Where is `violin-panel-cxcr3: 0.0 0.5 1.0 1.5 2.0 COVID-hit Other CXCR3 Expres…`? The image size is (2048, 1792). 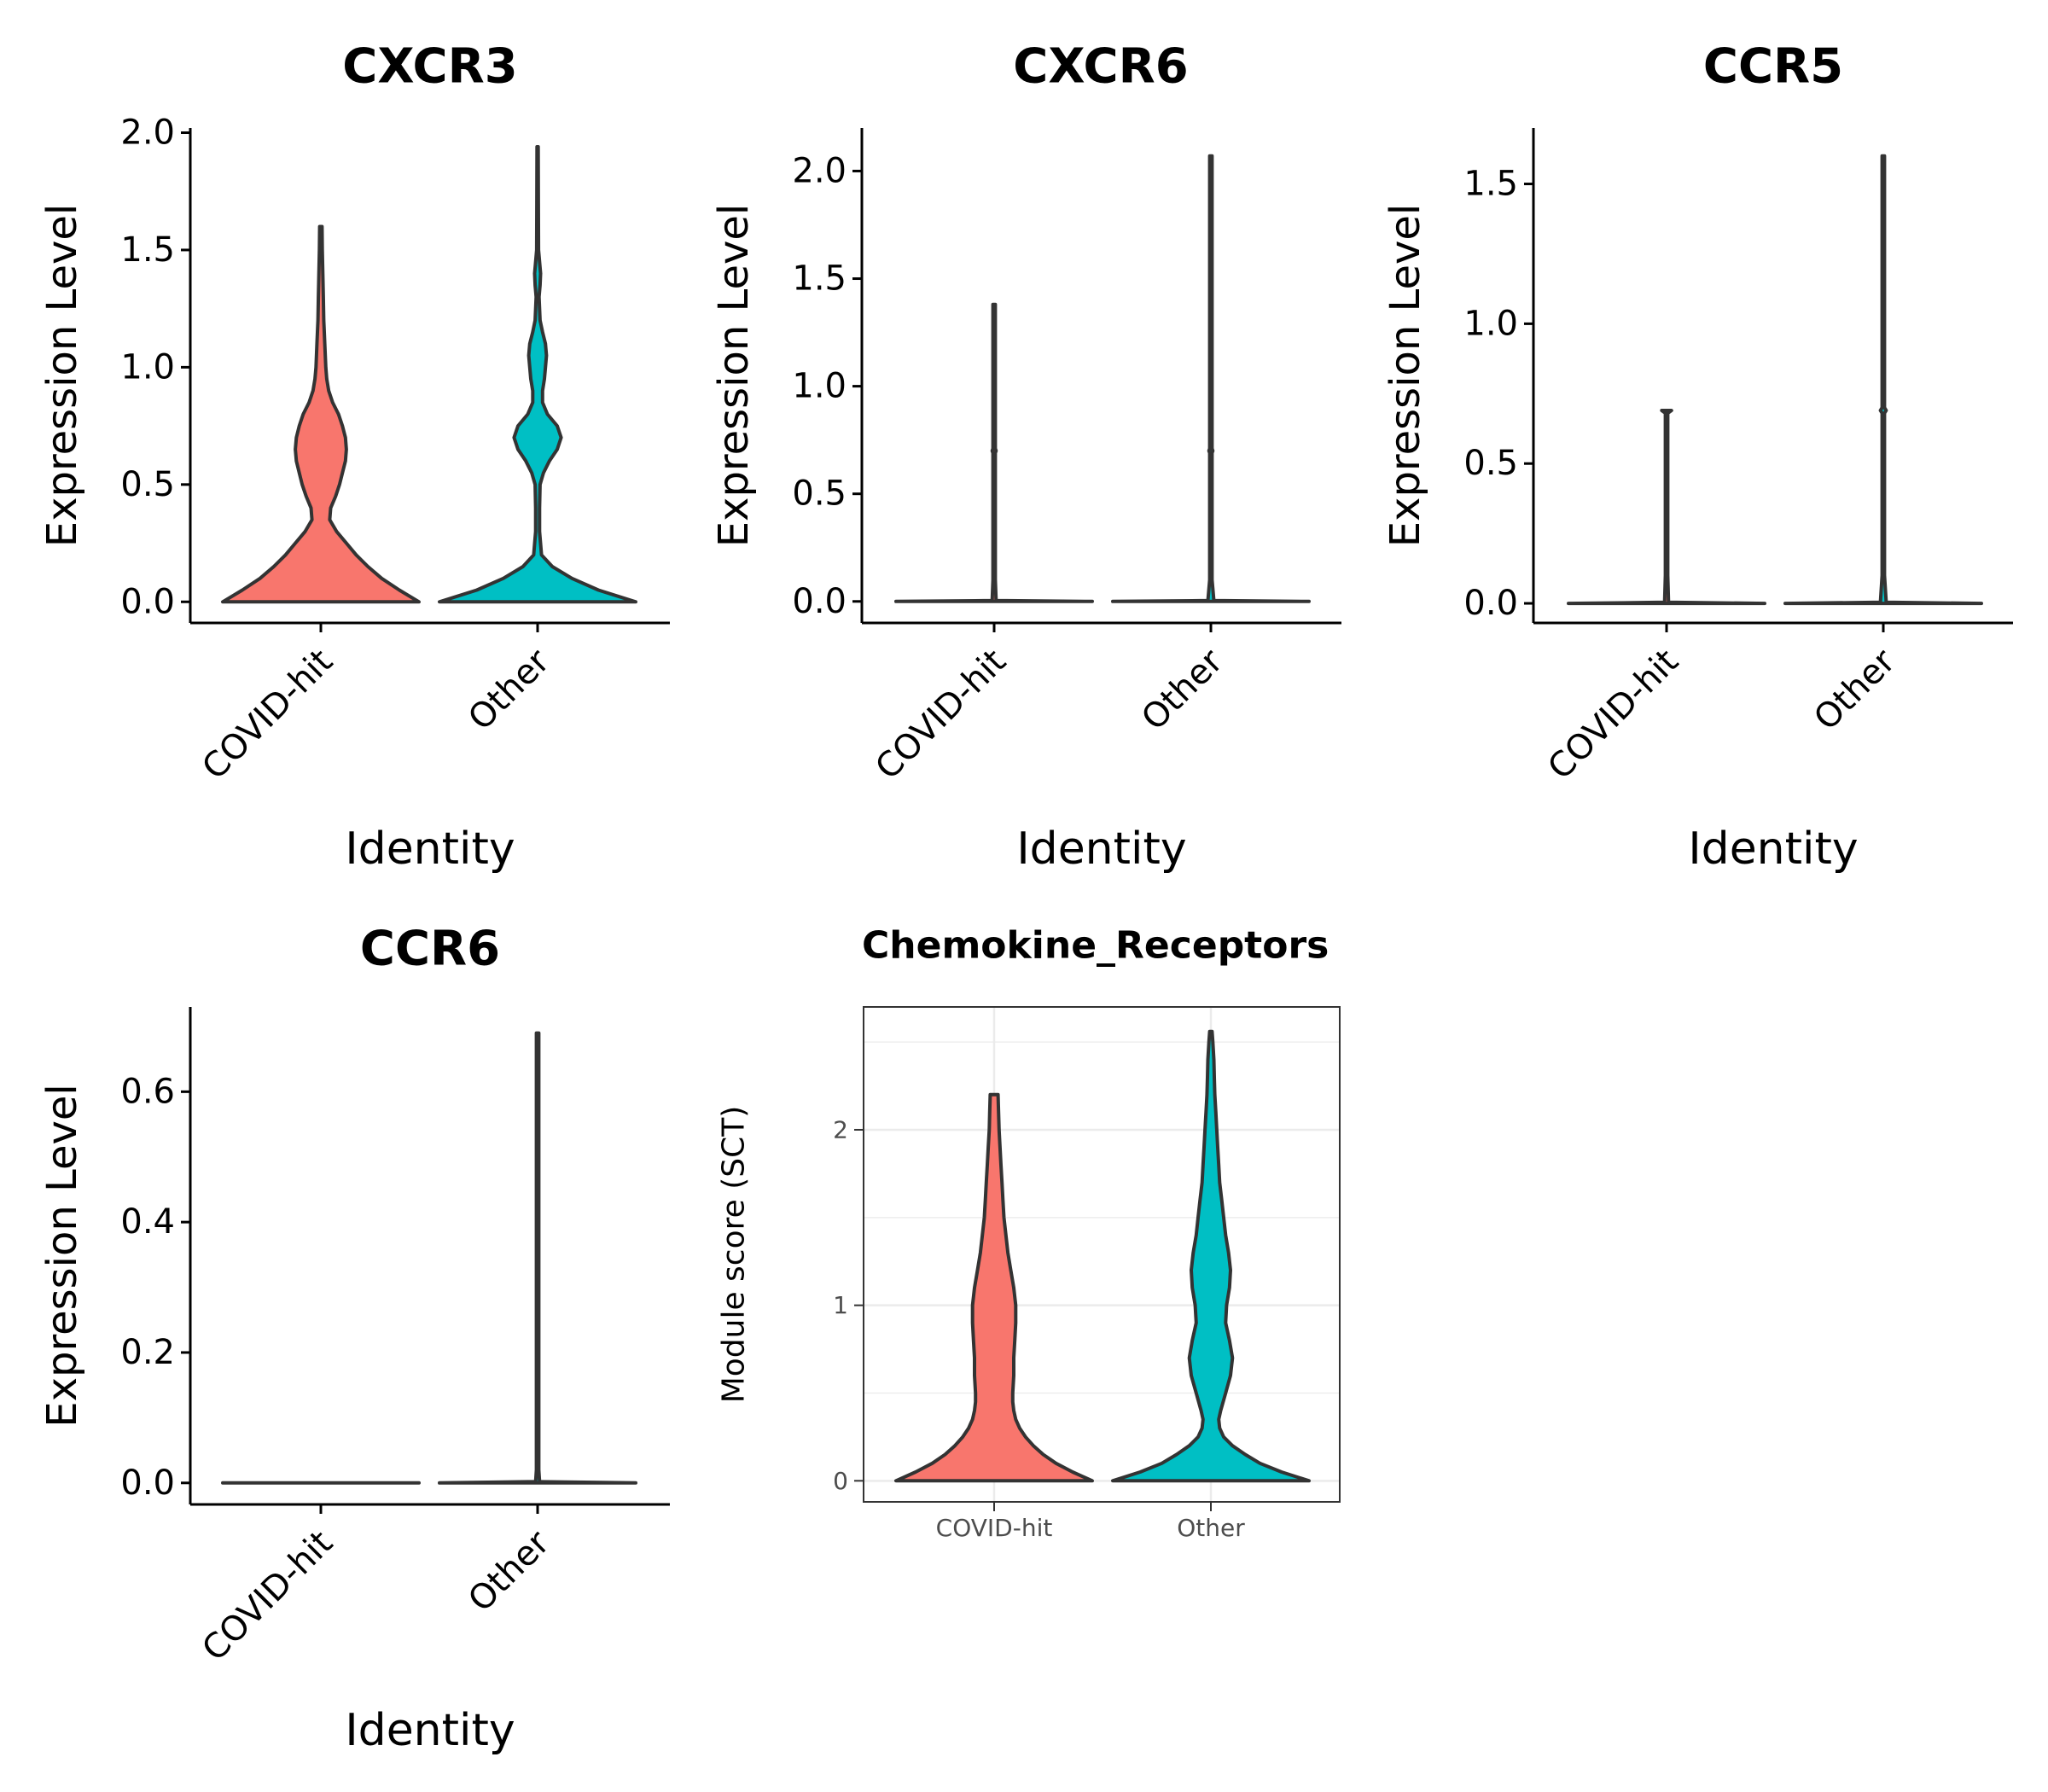
violin-panel-cxcr3: 0.0 0.5 1.0 1.5 2.0 COVID-hit Other CXCR3 Expres… is located at coordinates (354, 457).